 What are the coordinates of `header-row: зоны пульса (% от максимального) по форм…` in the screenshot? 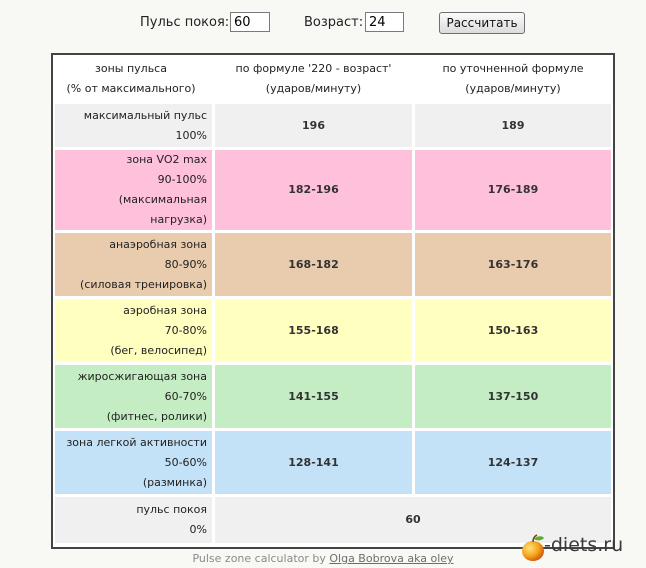 It's located at (333, 80).